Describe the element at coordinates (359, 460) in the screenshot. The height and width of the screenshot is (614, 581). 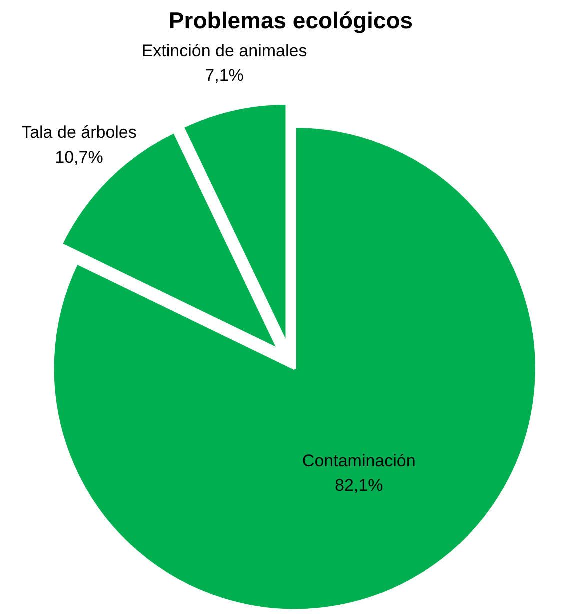
I see `slice-label: Contaminación` at that location.